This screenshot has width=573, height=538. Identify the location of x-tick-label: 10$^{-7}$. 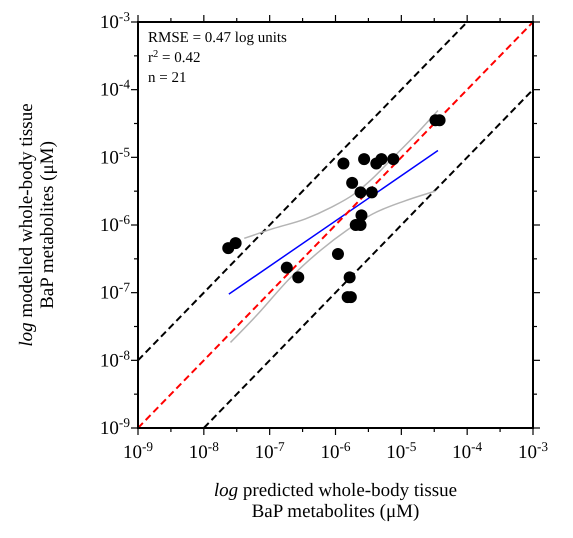
(270, 450).